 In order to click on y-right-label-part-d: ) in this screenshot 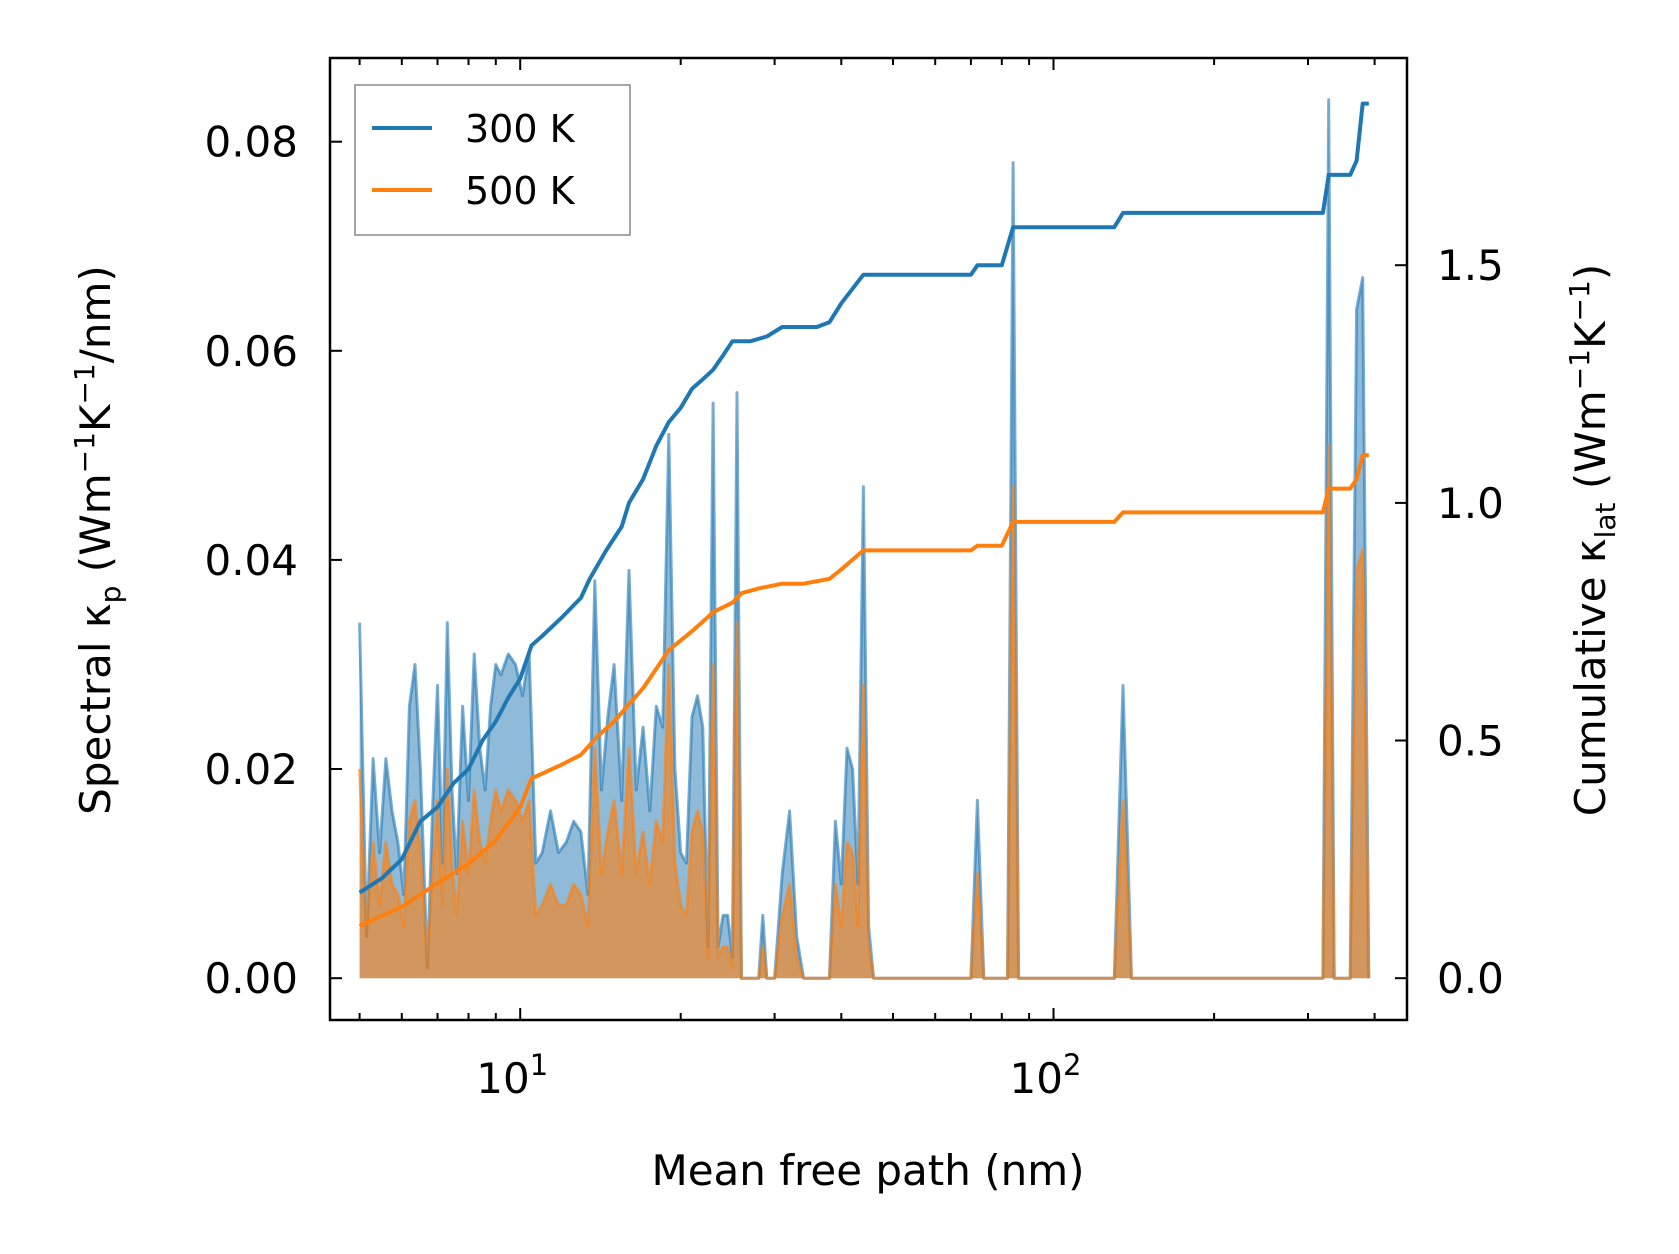, I will do `click(1590, 272)`.